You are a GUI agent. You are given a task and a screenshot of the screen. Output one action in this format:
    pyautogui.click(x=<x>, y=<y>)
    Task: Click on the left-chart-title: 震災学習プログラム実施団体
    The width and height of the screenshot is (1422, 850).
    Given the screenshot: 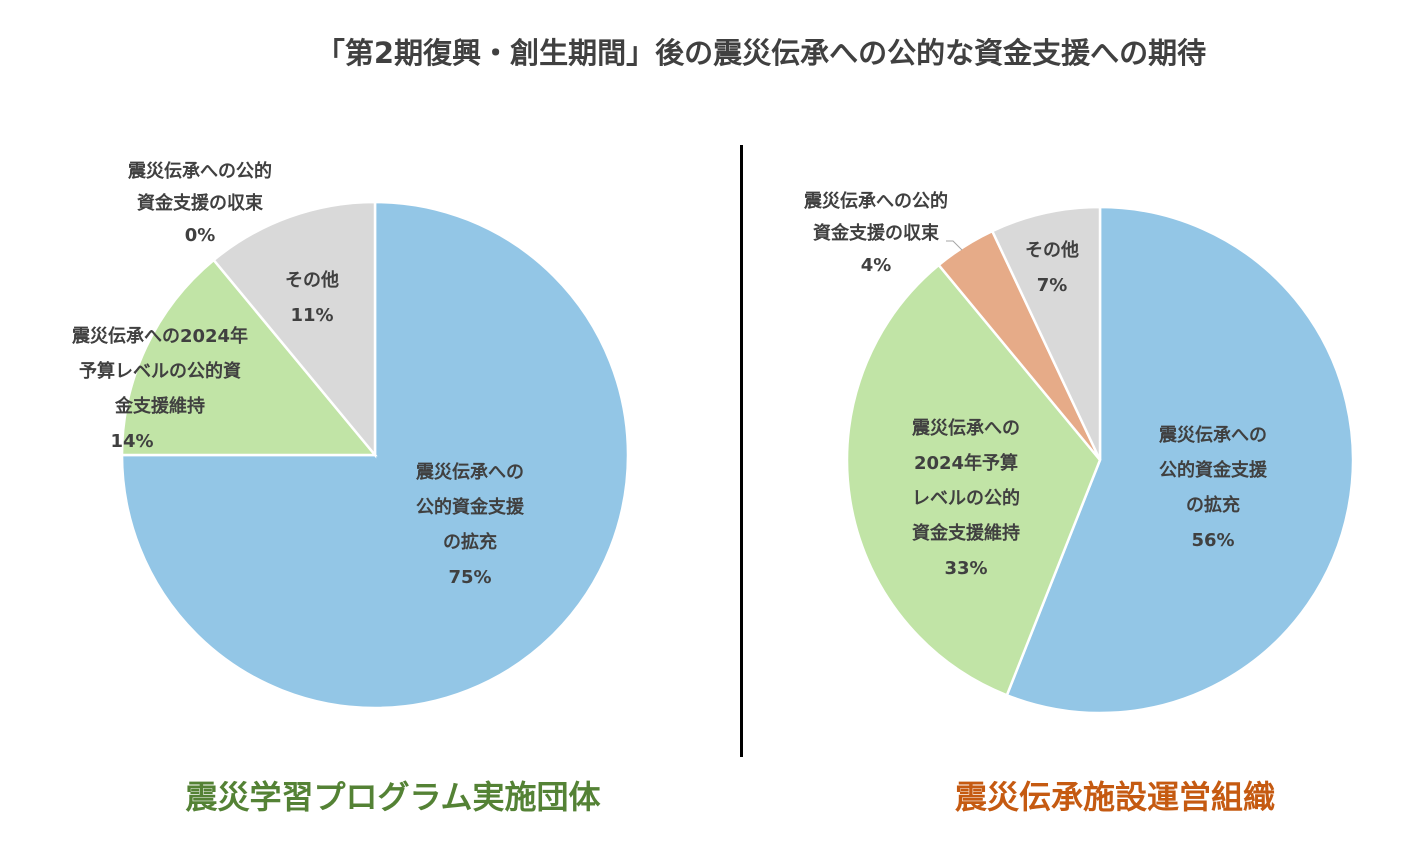 What is the action you would take?
    pyautogui.click(x=393, y=797)
    